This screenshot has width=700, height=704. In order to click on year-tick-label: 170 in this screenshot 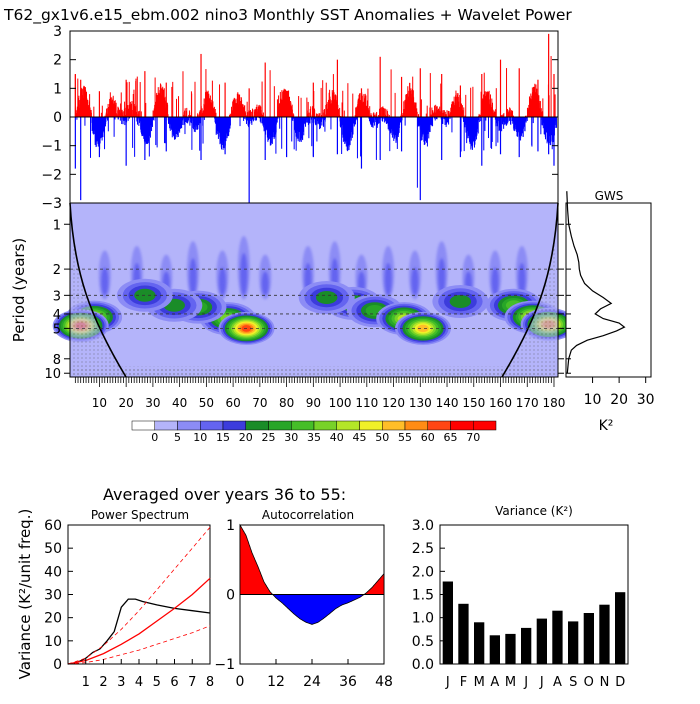, I will do `click(527, 403)`.